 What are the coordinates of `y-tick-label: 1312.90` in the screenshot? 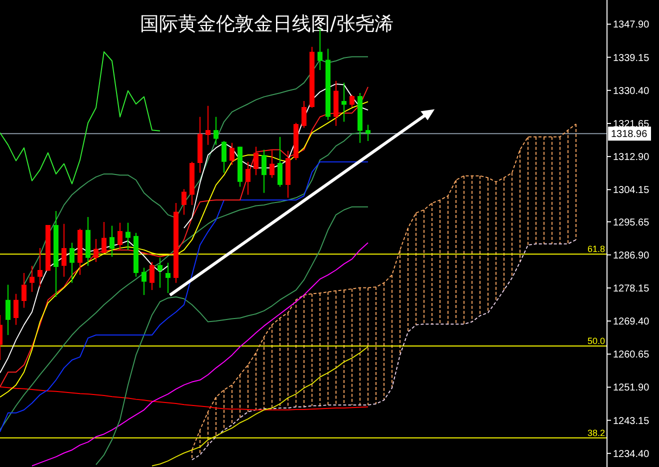 It's located at (631, 158).